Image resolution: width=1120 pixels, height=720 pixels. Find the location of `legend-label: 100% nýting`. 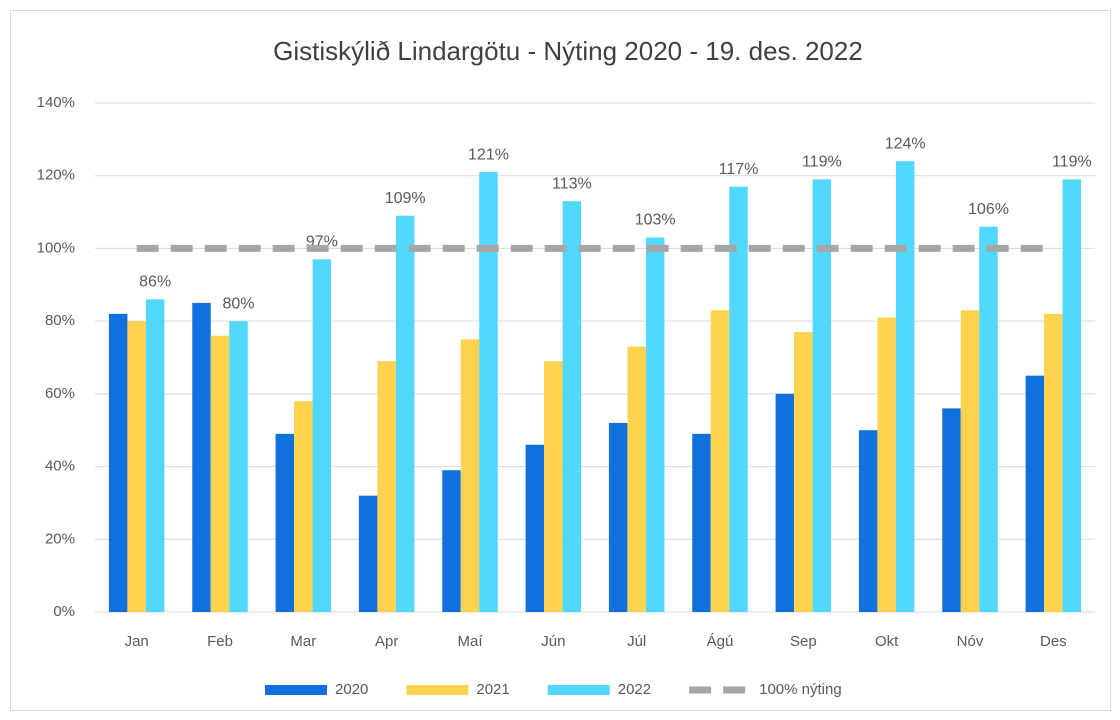

legend-label: 100% nýting is located at coordinates (800, 689).